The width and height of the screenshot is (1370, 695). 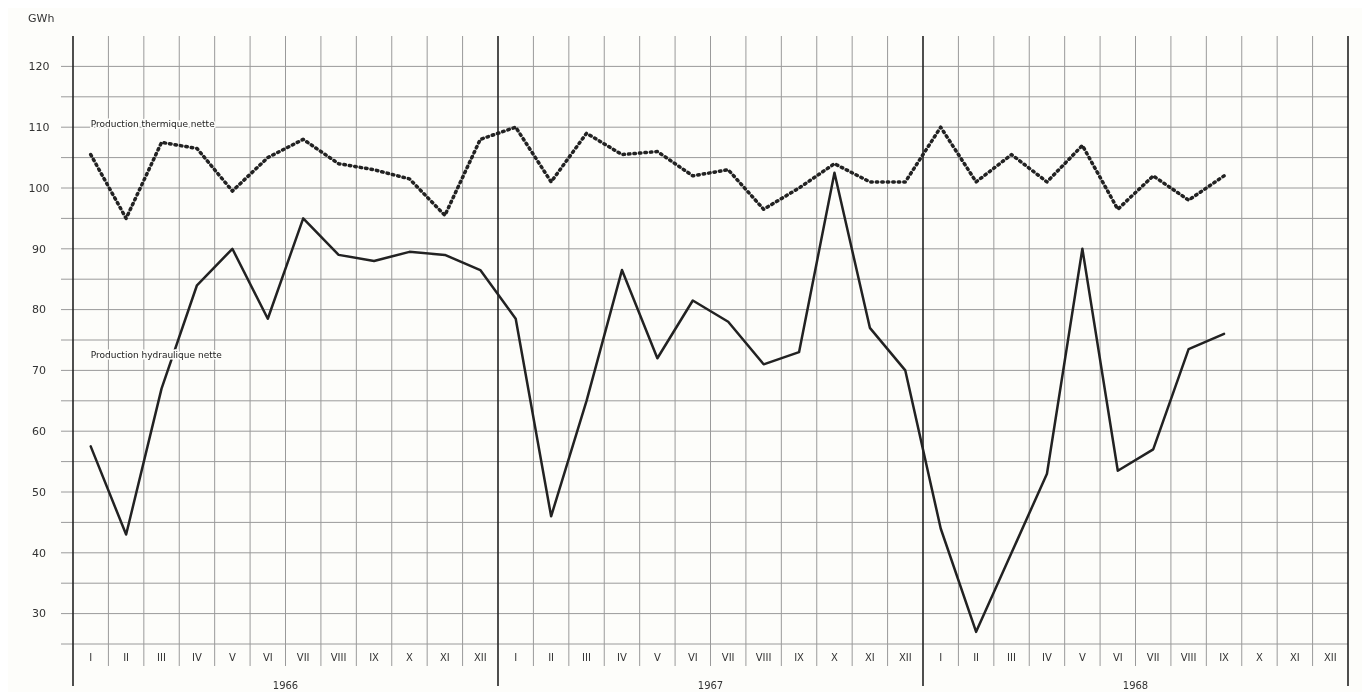 I want to click on y-axis-title: GWh, so click(x=41, y=18).